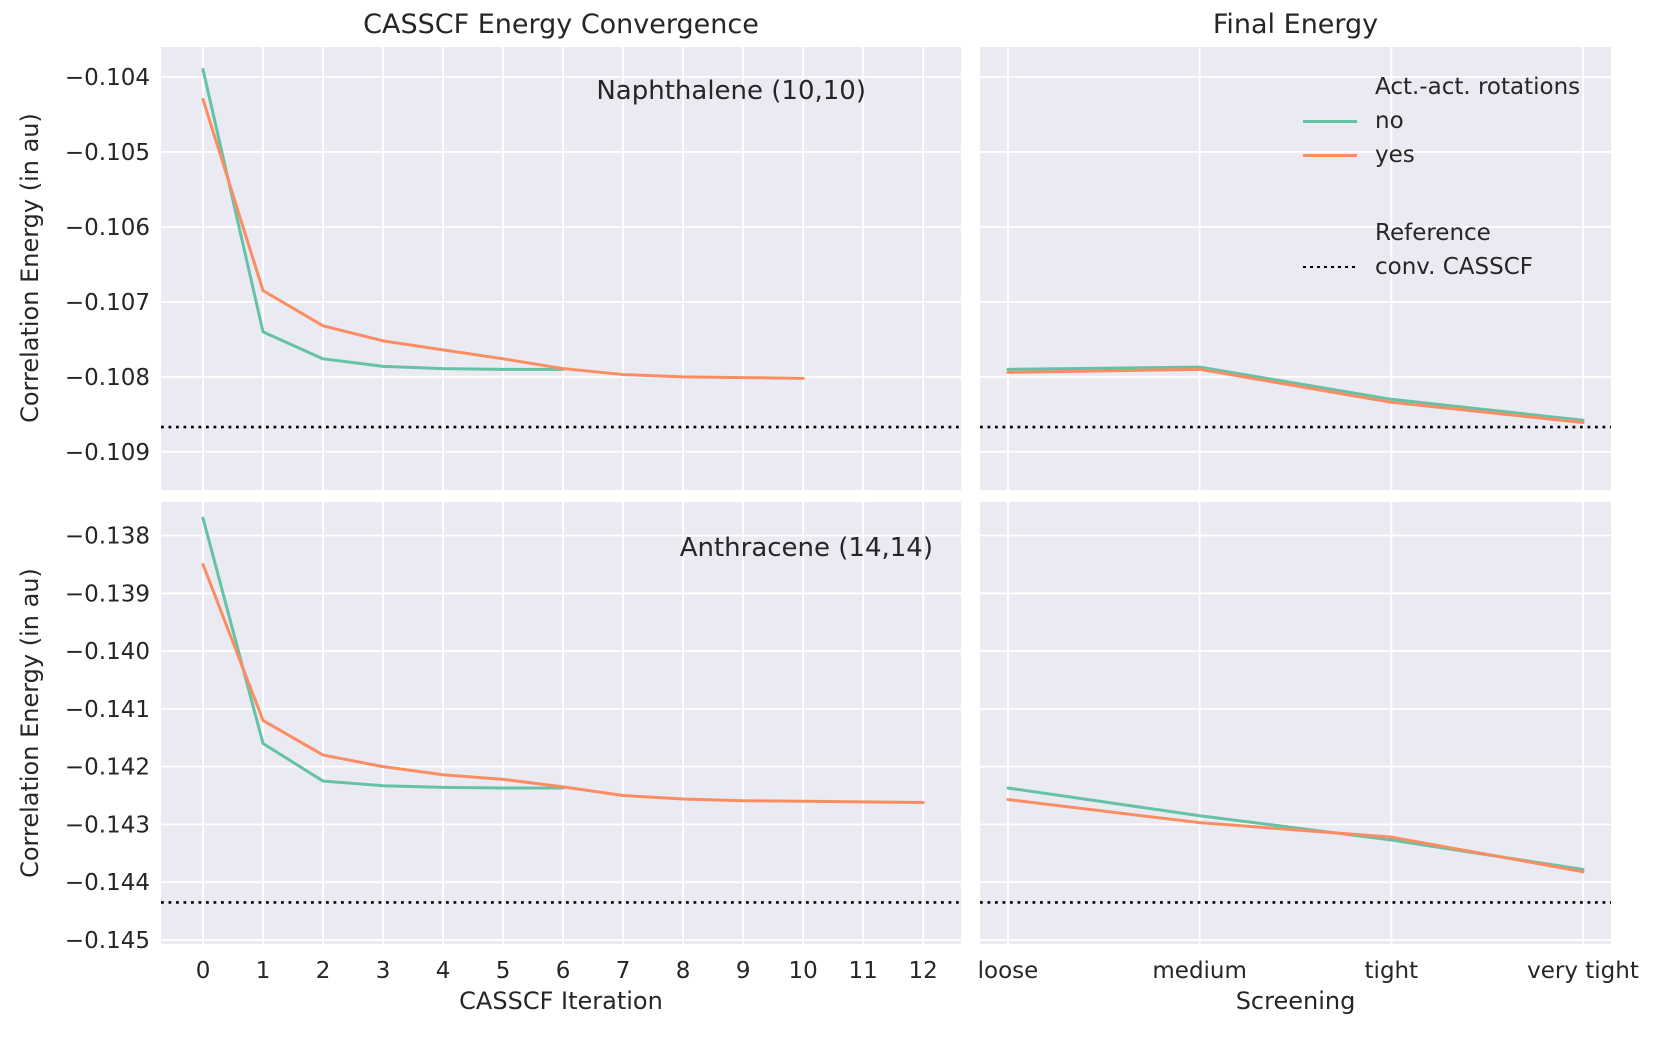  What do you see at coordinates (107, 537) in the screenshot?
I see `y-tick-label: −0.138` at bounding box center [107, 537].